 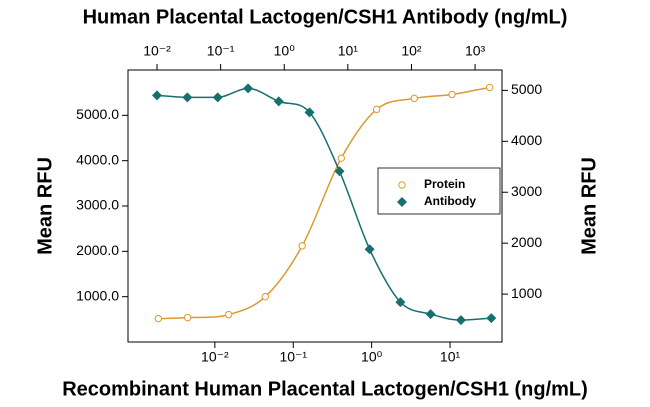 I want to click on y2-tick-label: 5000, so click(x=526, y=89).